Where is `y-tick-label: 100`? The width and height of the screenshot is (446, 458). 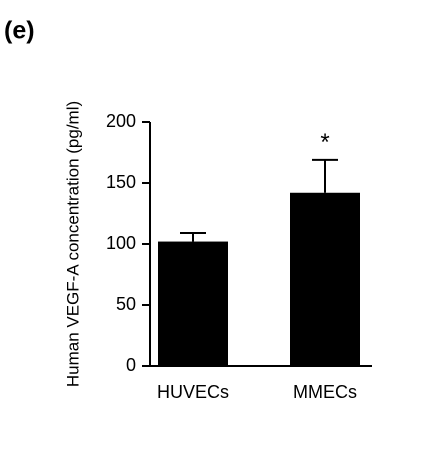 y-tick-label: 100 is located at coordinates (121, 243).